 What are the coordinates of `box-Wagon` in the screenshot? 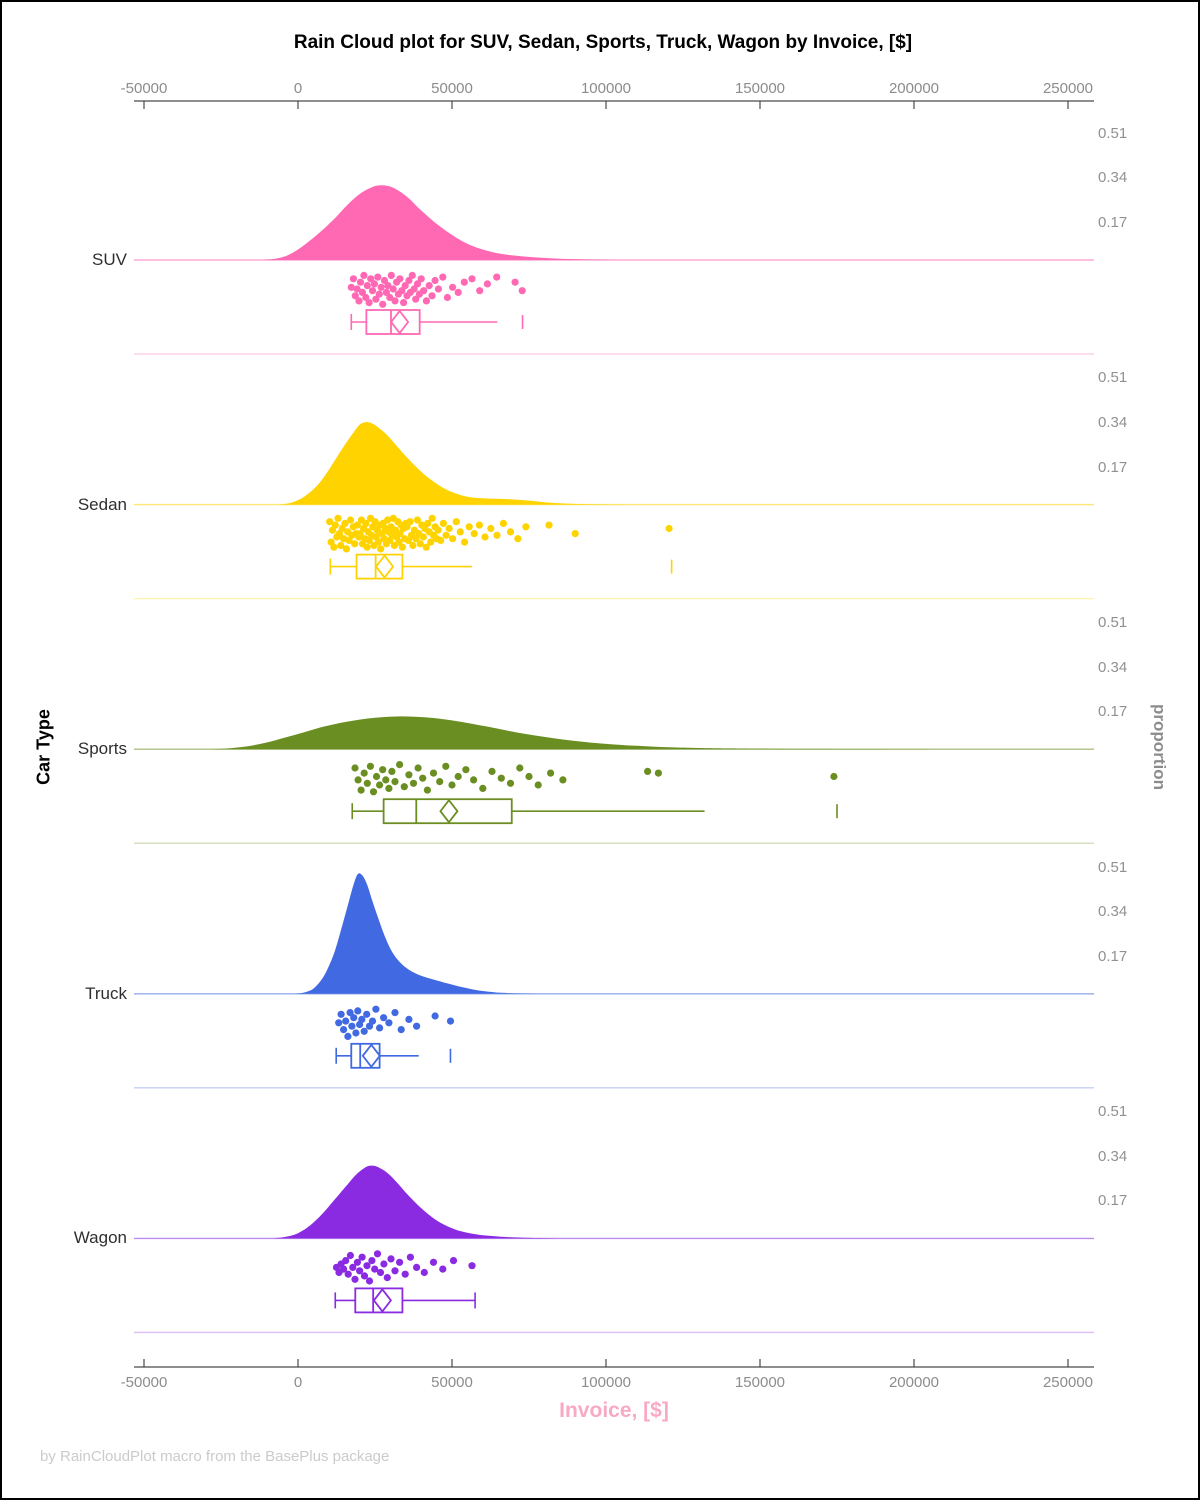 It's located at (405, 1300).